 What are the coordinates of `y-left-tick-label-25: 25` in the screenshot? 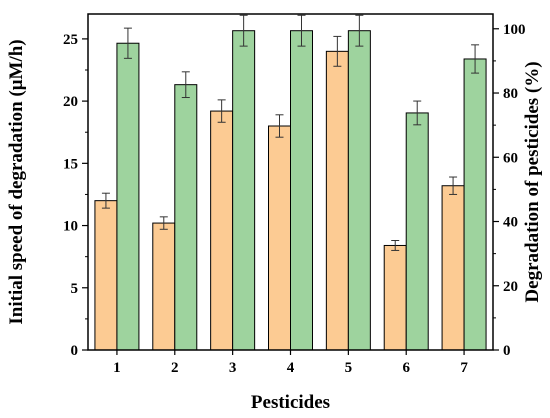 It's located at (70, 40).